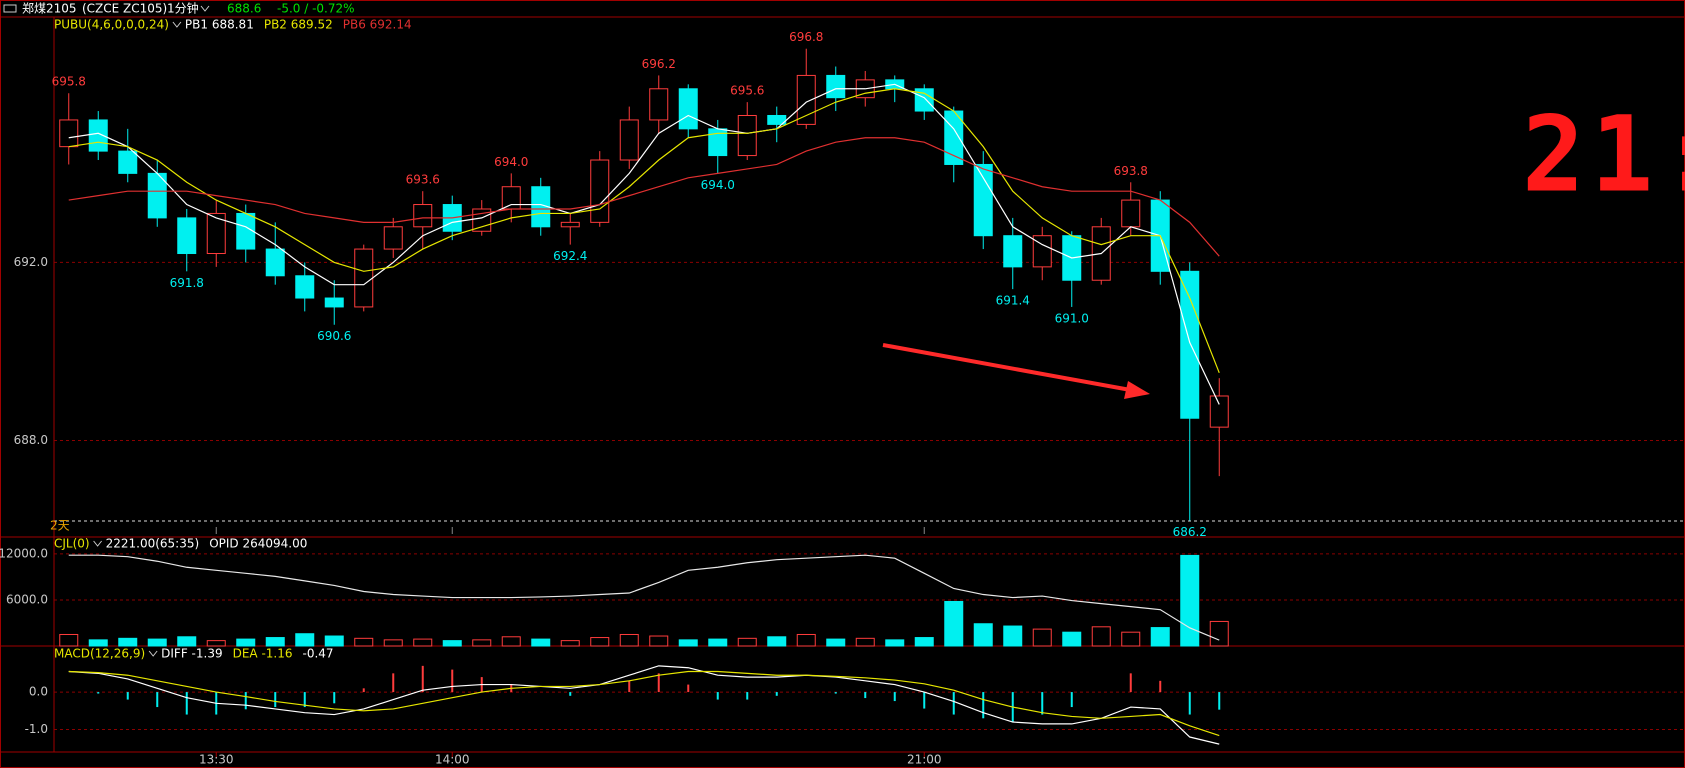  Describe the element at coordinates (1137, 390) in the screenshot. I see `annotation-arrowhead` at that location.